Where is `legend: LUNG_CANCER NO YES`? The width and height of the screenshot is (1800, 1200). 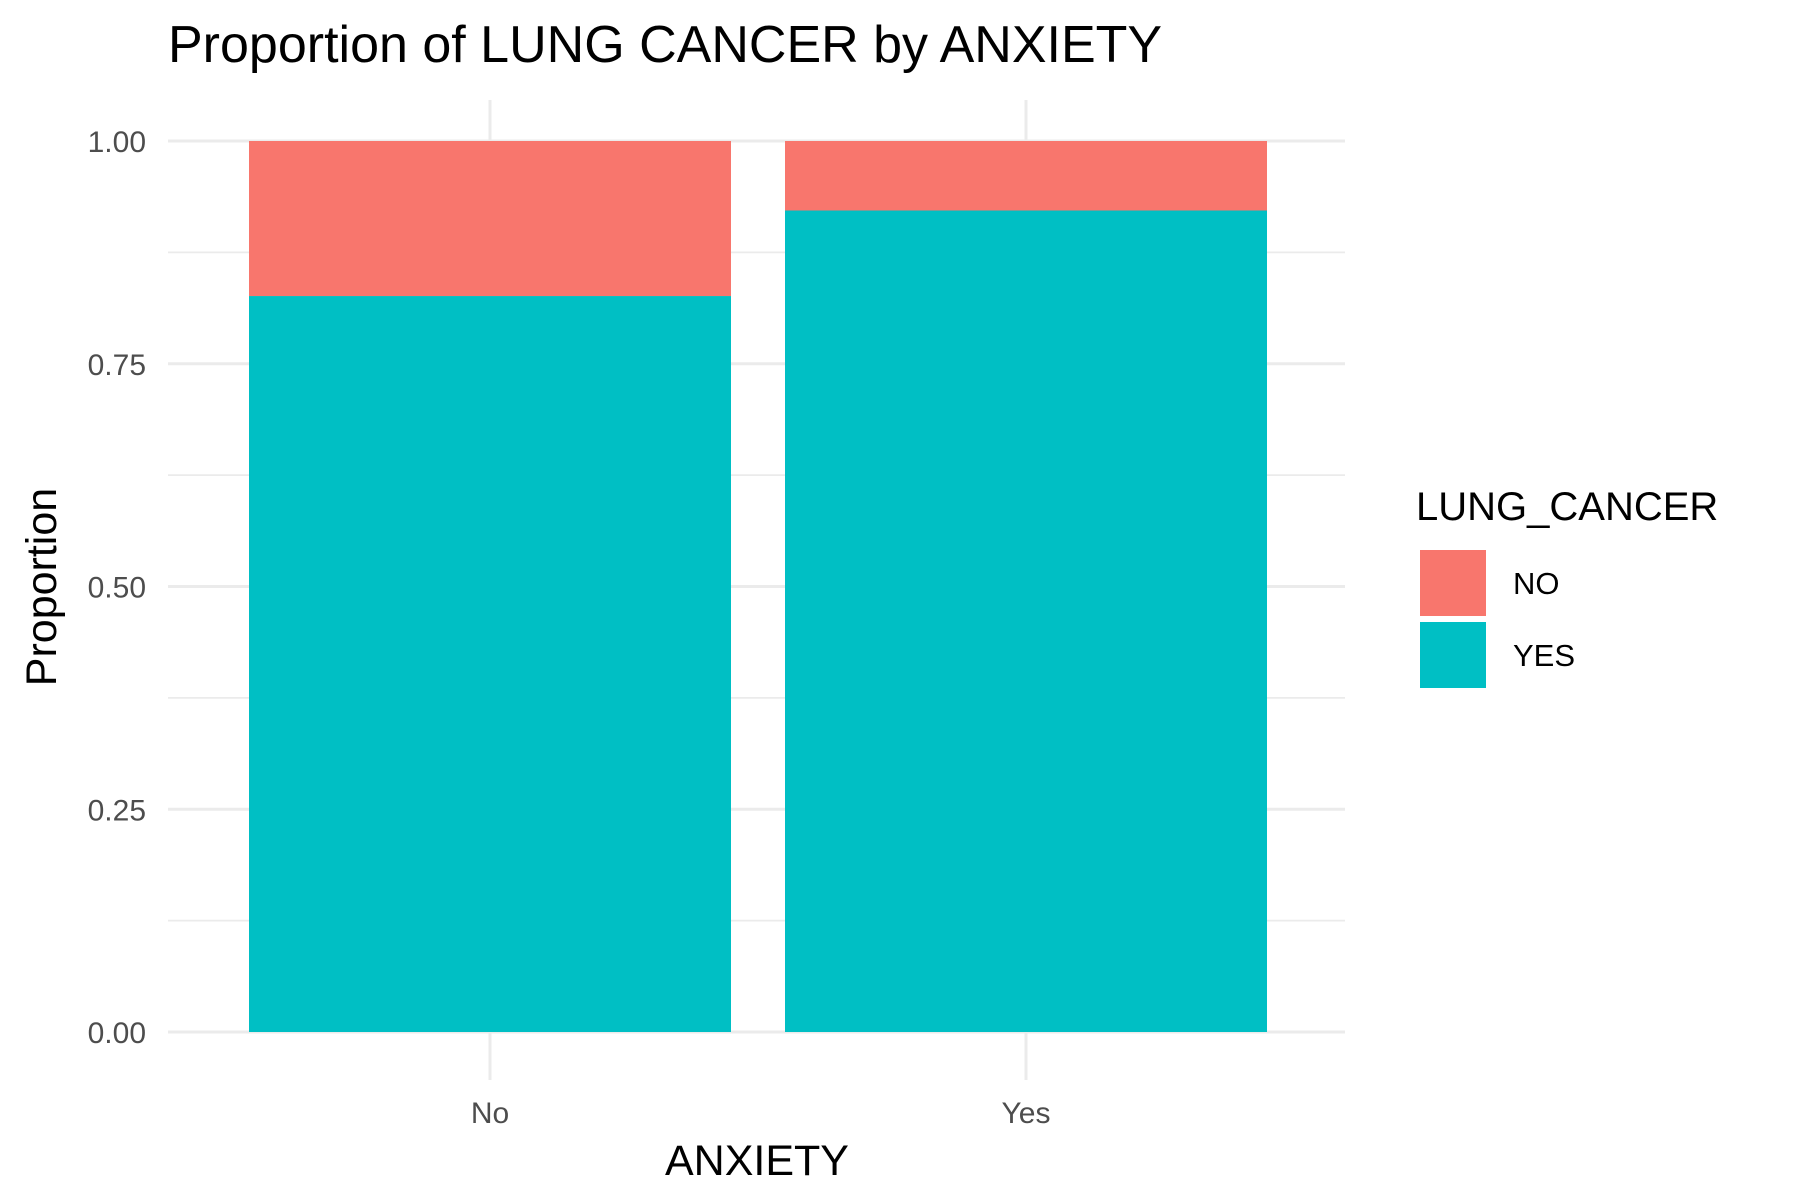
legend: LUNG_CANCER NO YES is located at coordinates (1567, 586).